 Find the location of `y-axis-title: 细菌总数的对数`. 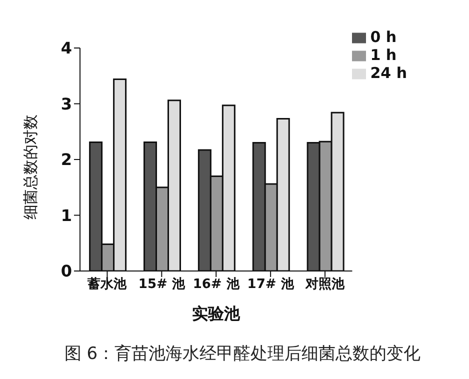

y-axis-title: 细菌总数的对数 is located at coordinates (30, 167).